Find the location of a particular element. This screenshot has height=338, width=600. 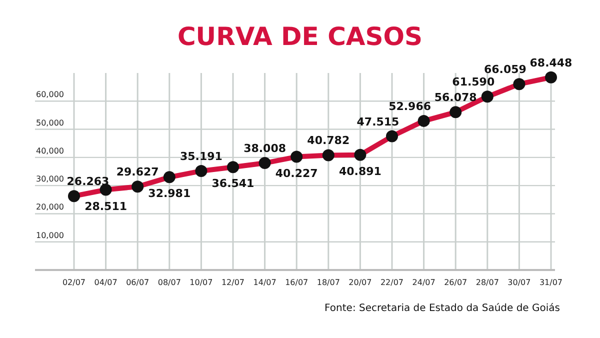

text: 32.981 is located at coordinates (169, 193).